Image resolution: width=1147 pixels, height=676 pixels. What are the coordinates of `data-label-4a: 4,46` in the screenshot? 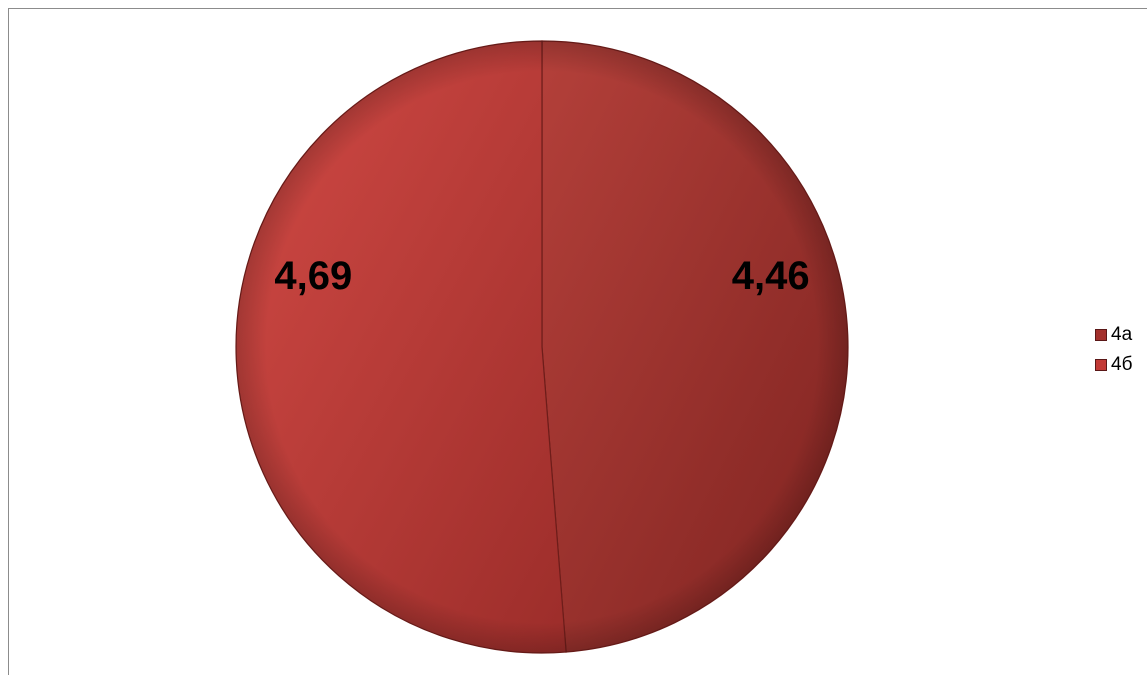 It's located at (771, 276).